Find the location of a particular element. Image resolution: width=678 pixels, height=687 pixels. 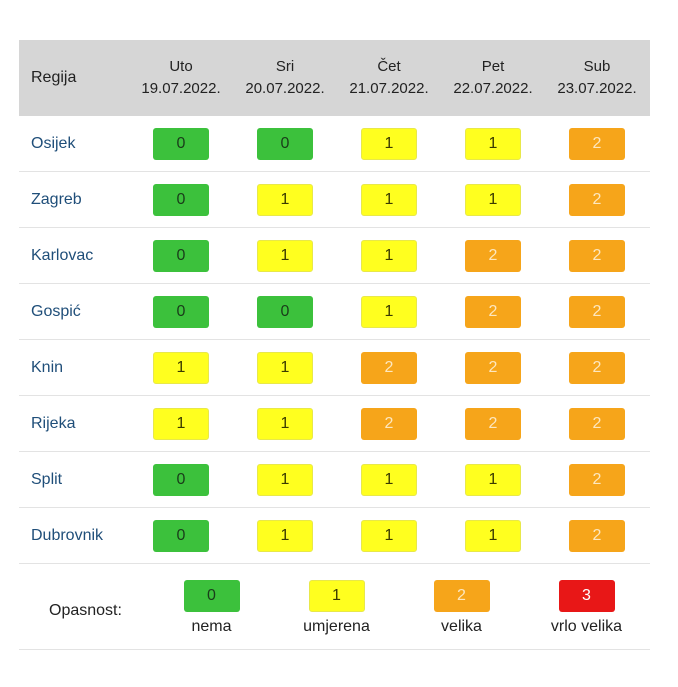

table-row: Knin 1 1 2 2 2 is located at coordinates (334, 368).